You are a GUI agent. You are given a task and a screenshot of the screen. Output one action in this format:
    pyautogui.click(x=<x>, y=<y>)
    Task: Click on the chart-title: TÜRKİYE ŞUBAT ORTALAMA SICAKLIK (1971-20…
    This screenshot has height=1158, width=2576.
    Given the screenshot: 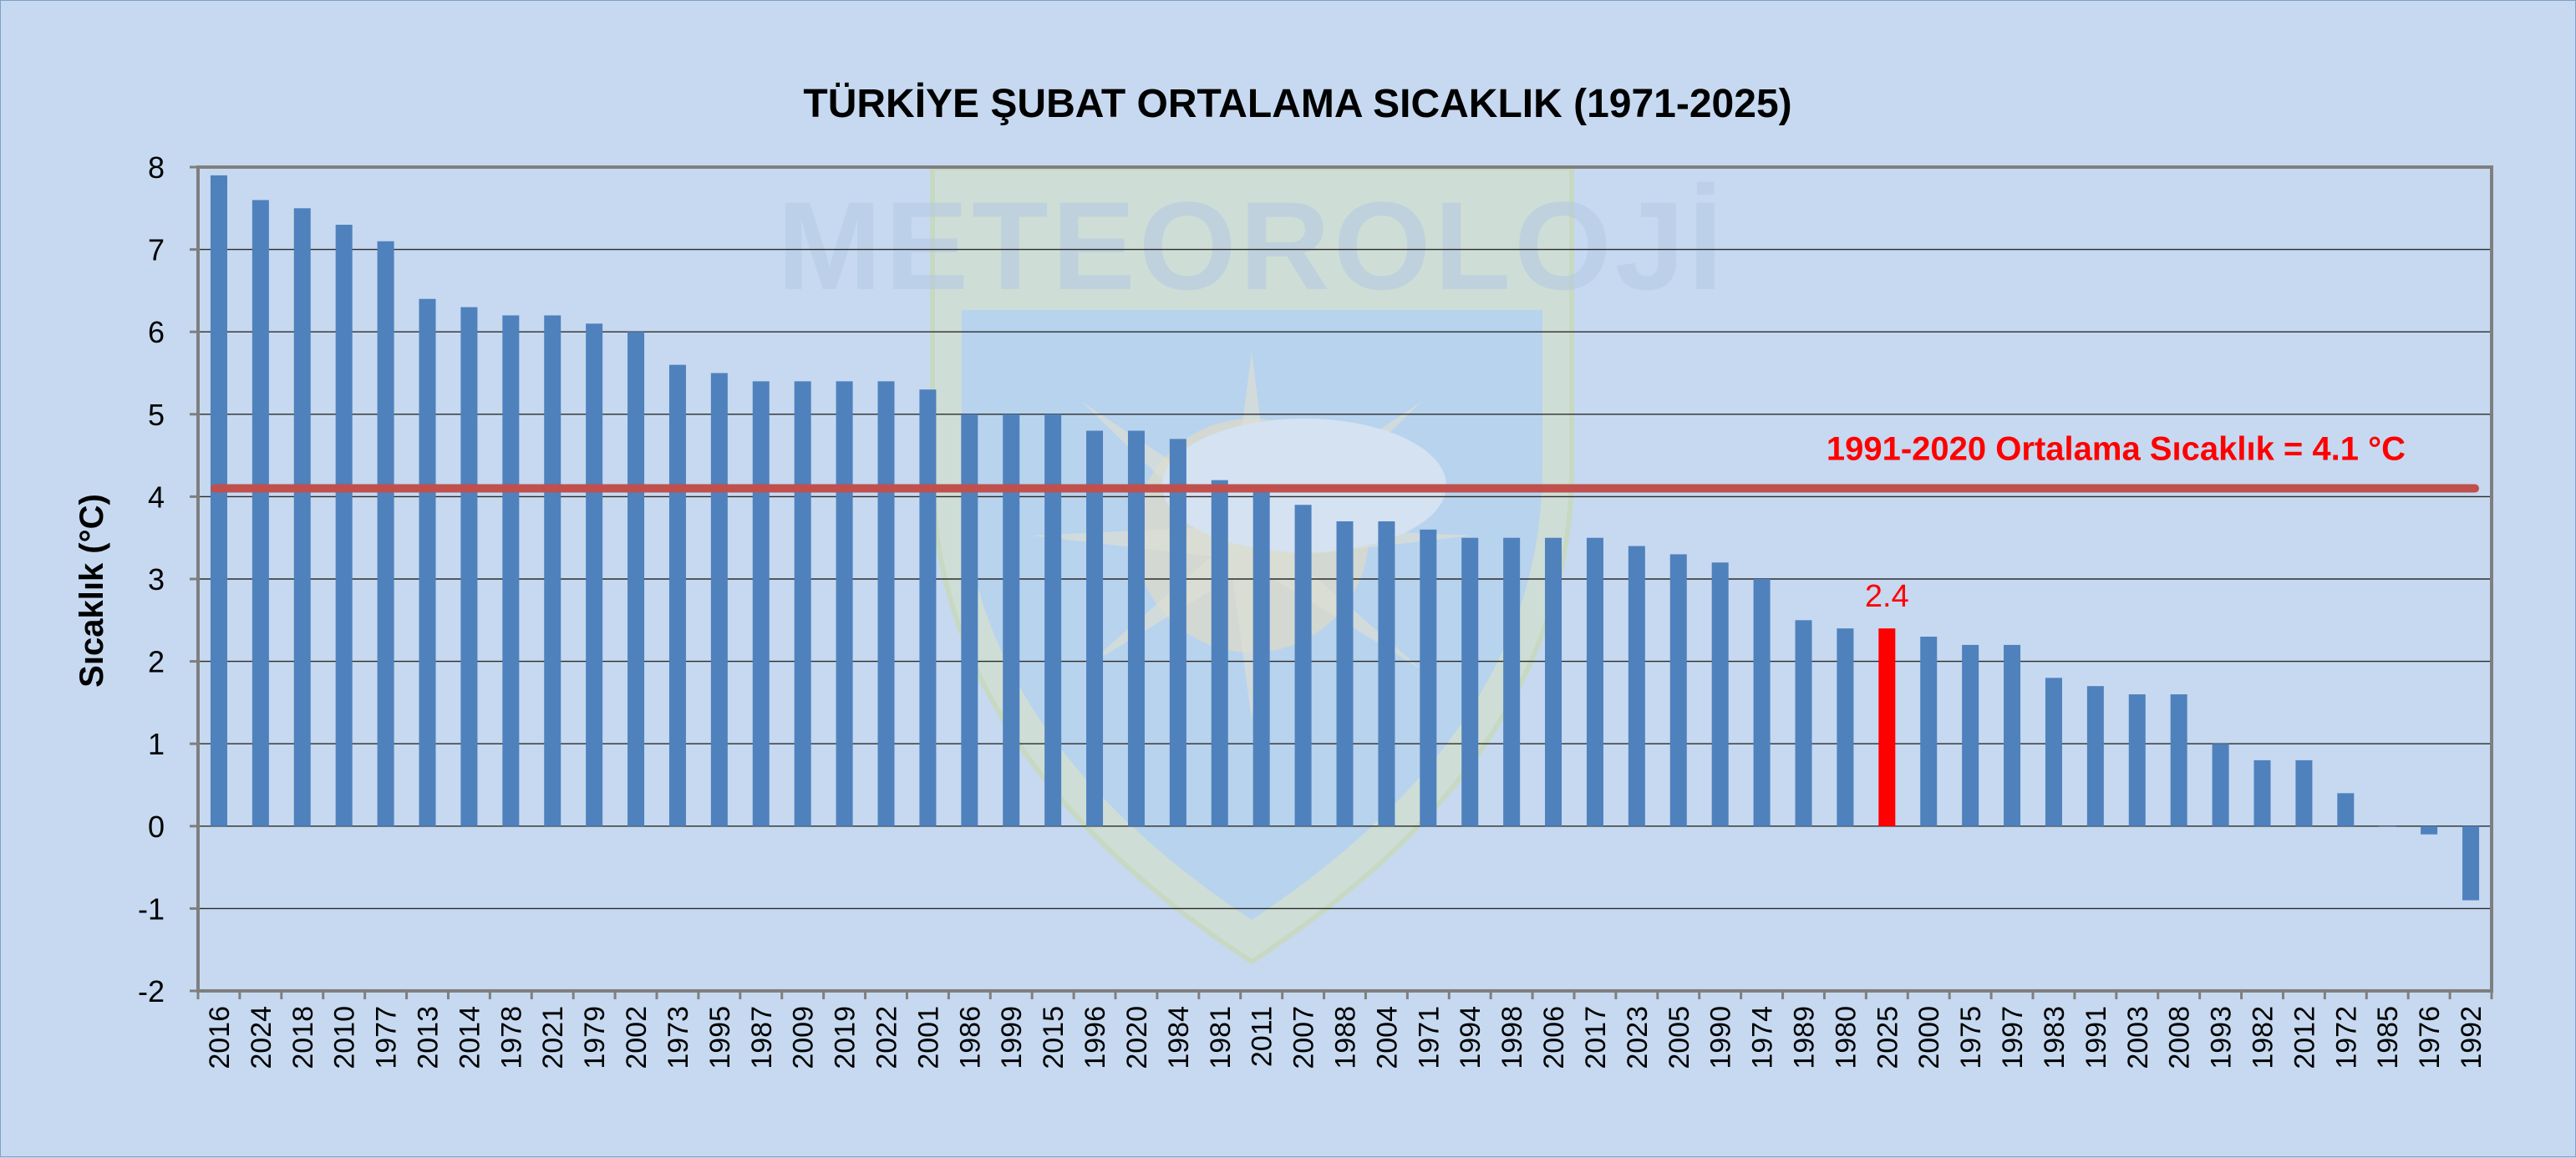 What is the action you would take?
    pyautogui.click(x=1297, y=104)
    